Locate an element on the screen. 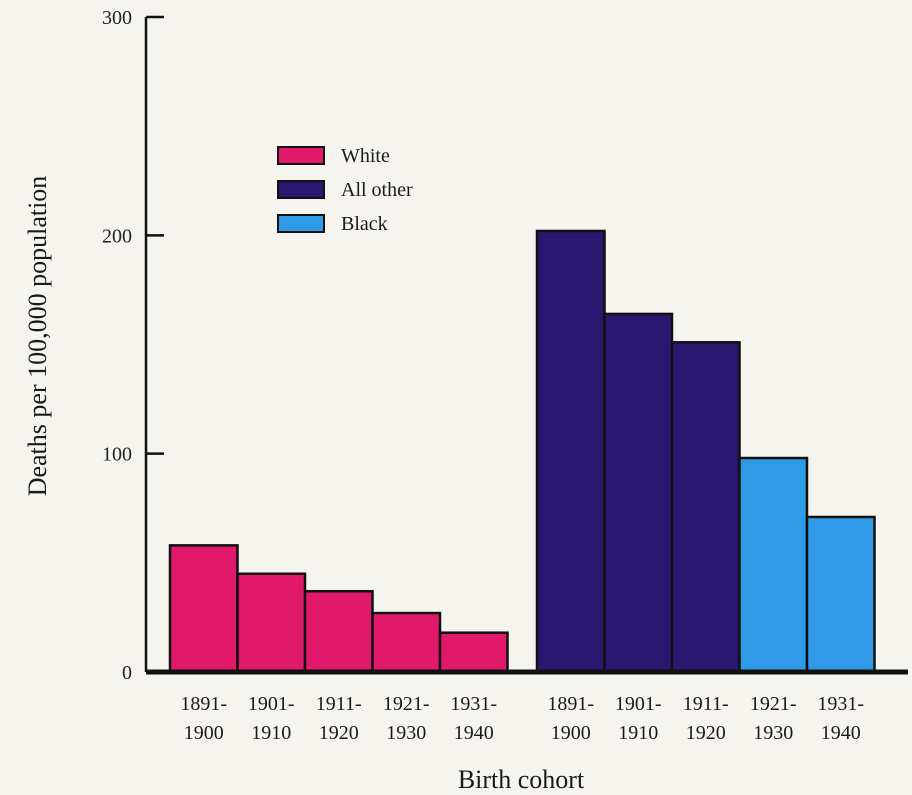  y-tick-label: 0 is located at coordinates (127, 673).